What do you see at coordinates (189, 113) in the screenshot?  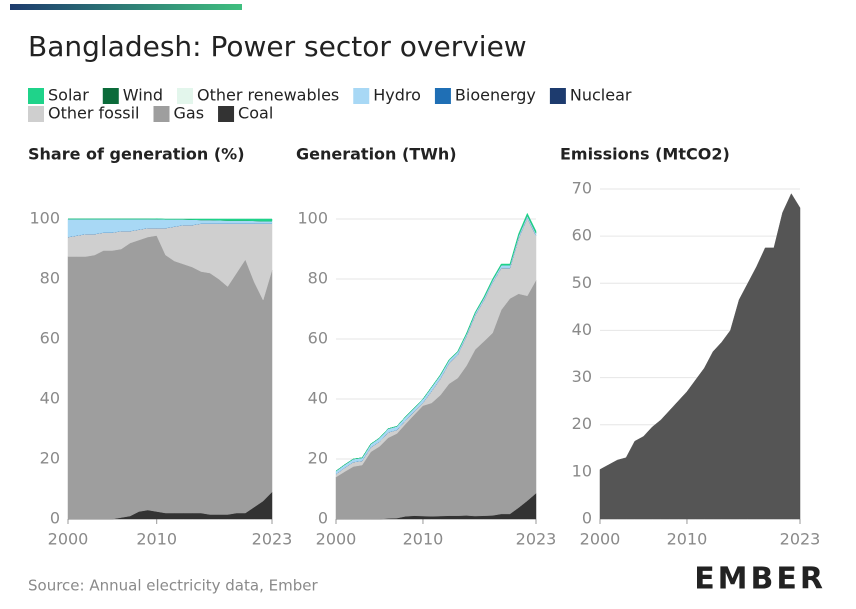 I see `legend-label: Gas` at bounding box center [189, 113].